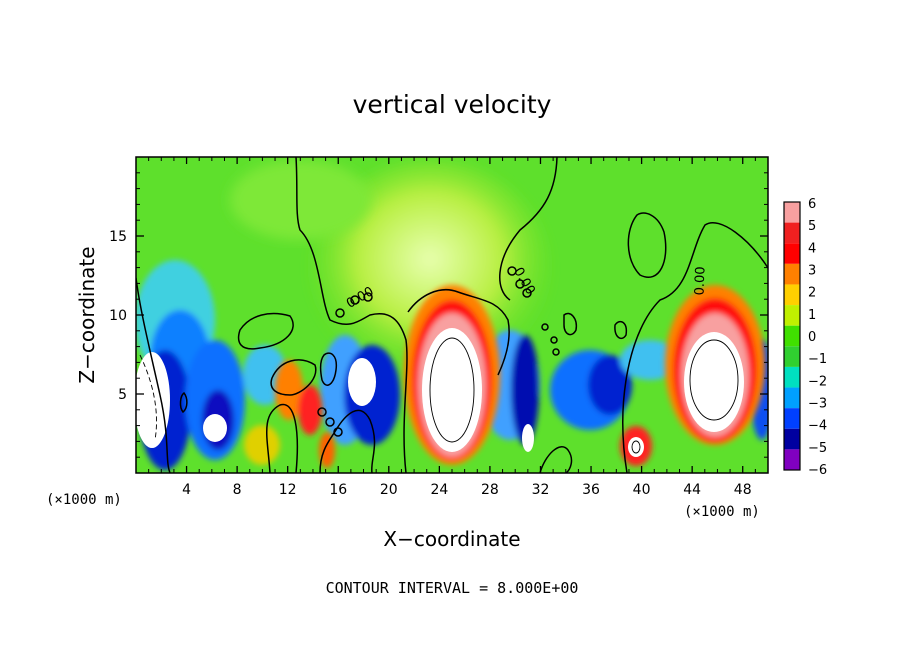 This screenshot has height=654, width=904. I want to click on colorbar-label: 0, so click(812, 337).